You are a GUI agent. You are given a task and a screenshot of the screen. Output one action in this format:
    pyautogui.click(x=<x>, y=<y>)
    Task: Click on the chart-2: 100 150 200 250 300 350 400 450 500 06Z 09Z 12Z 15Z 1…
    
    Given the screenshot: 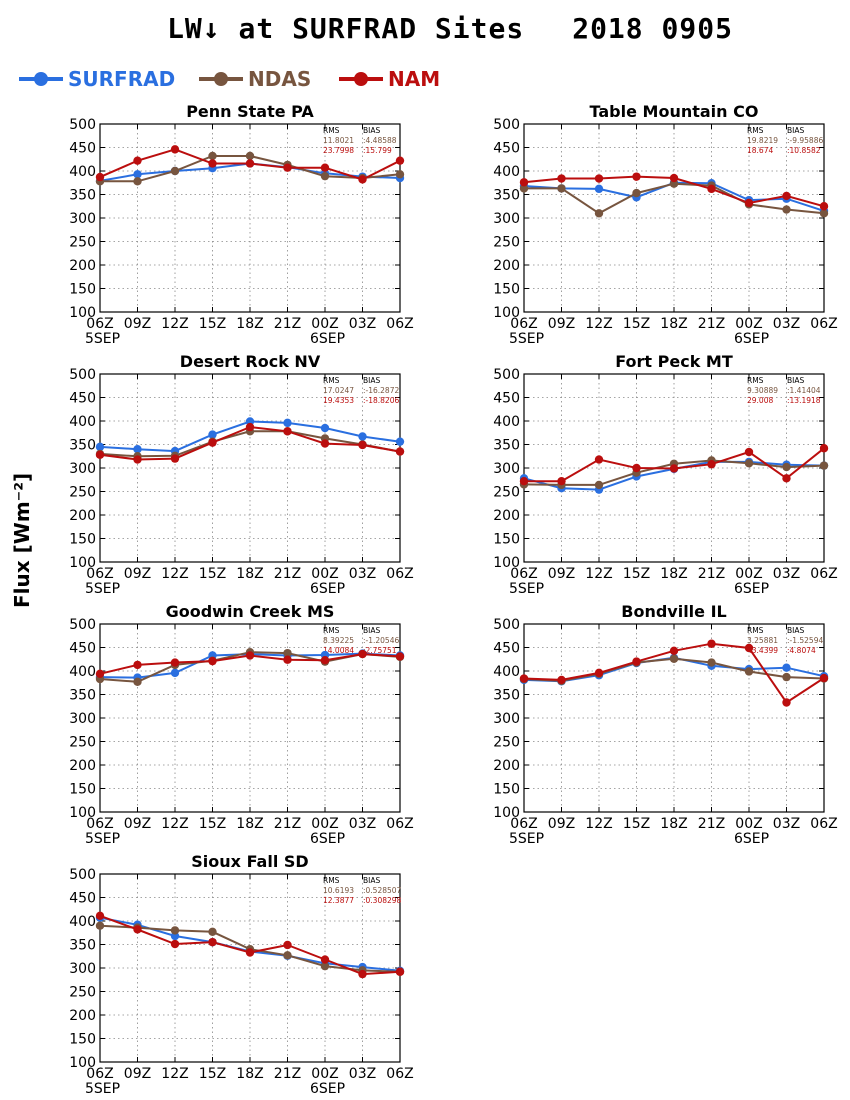 What is the action you would take?
    pyautogui.click(x=241, y=474)
    